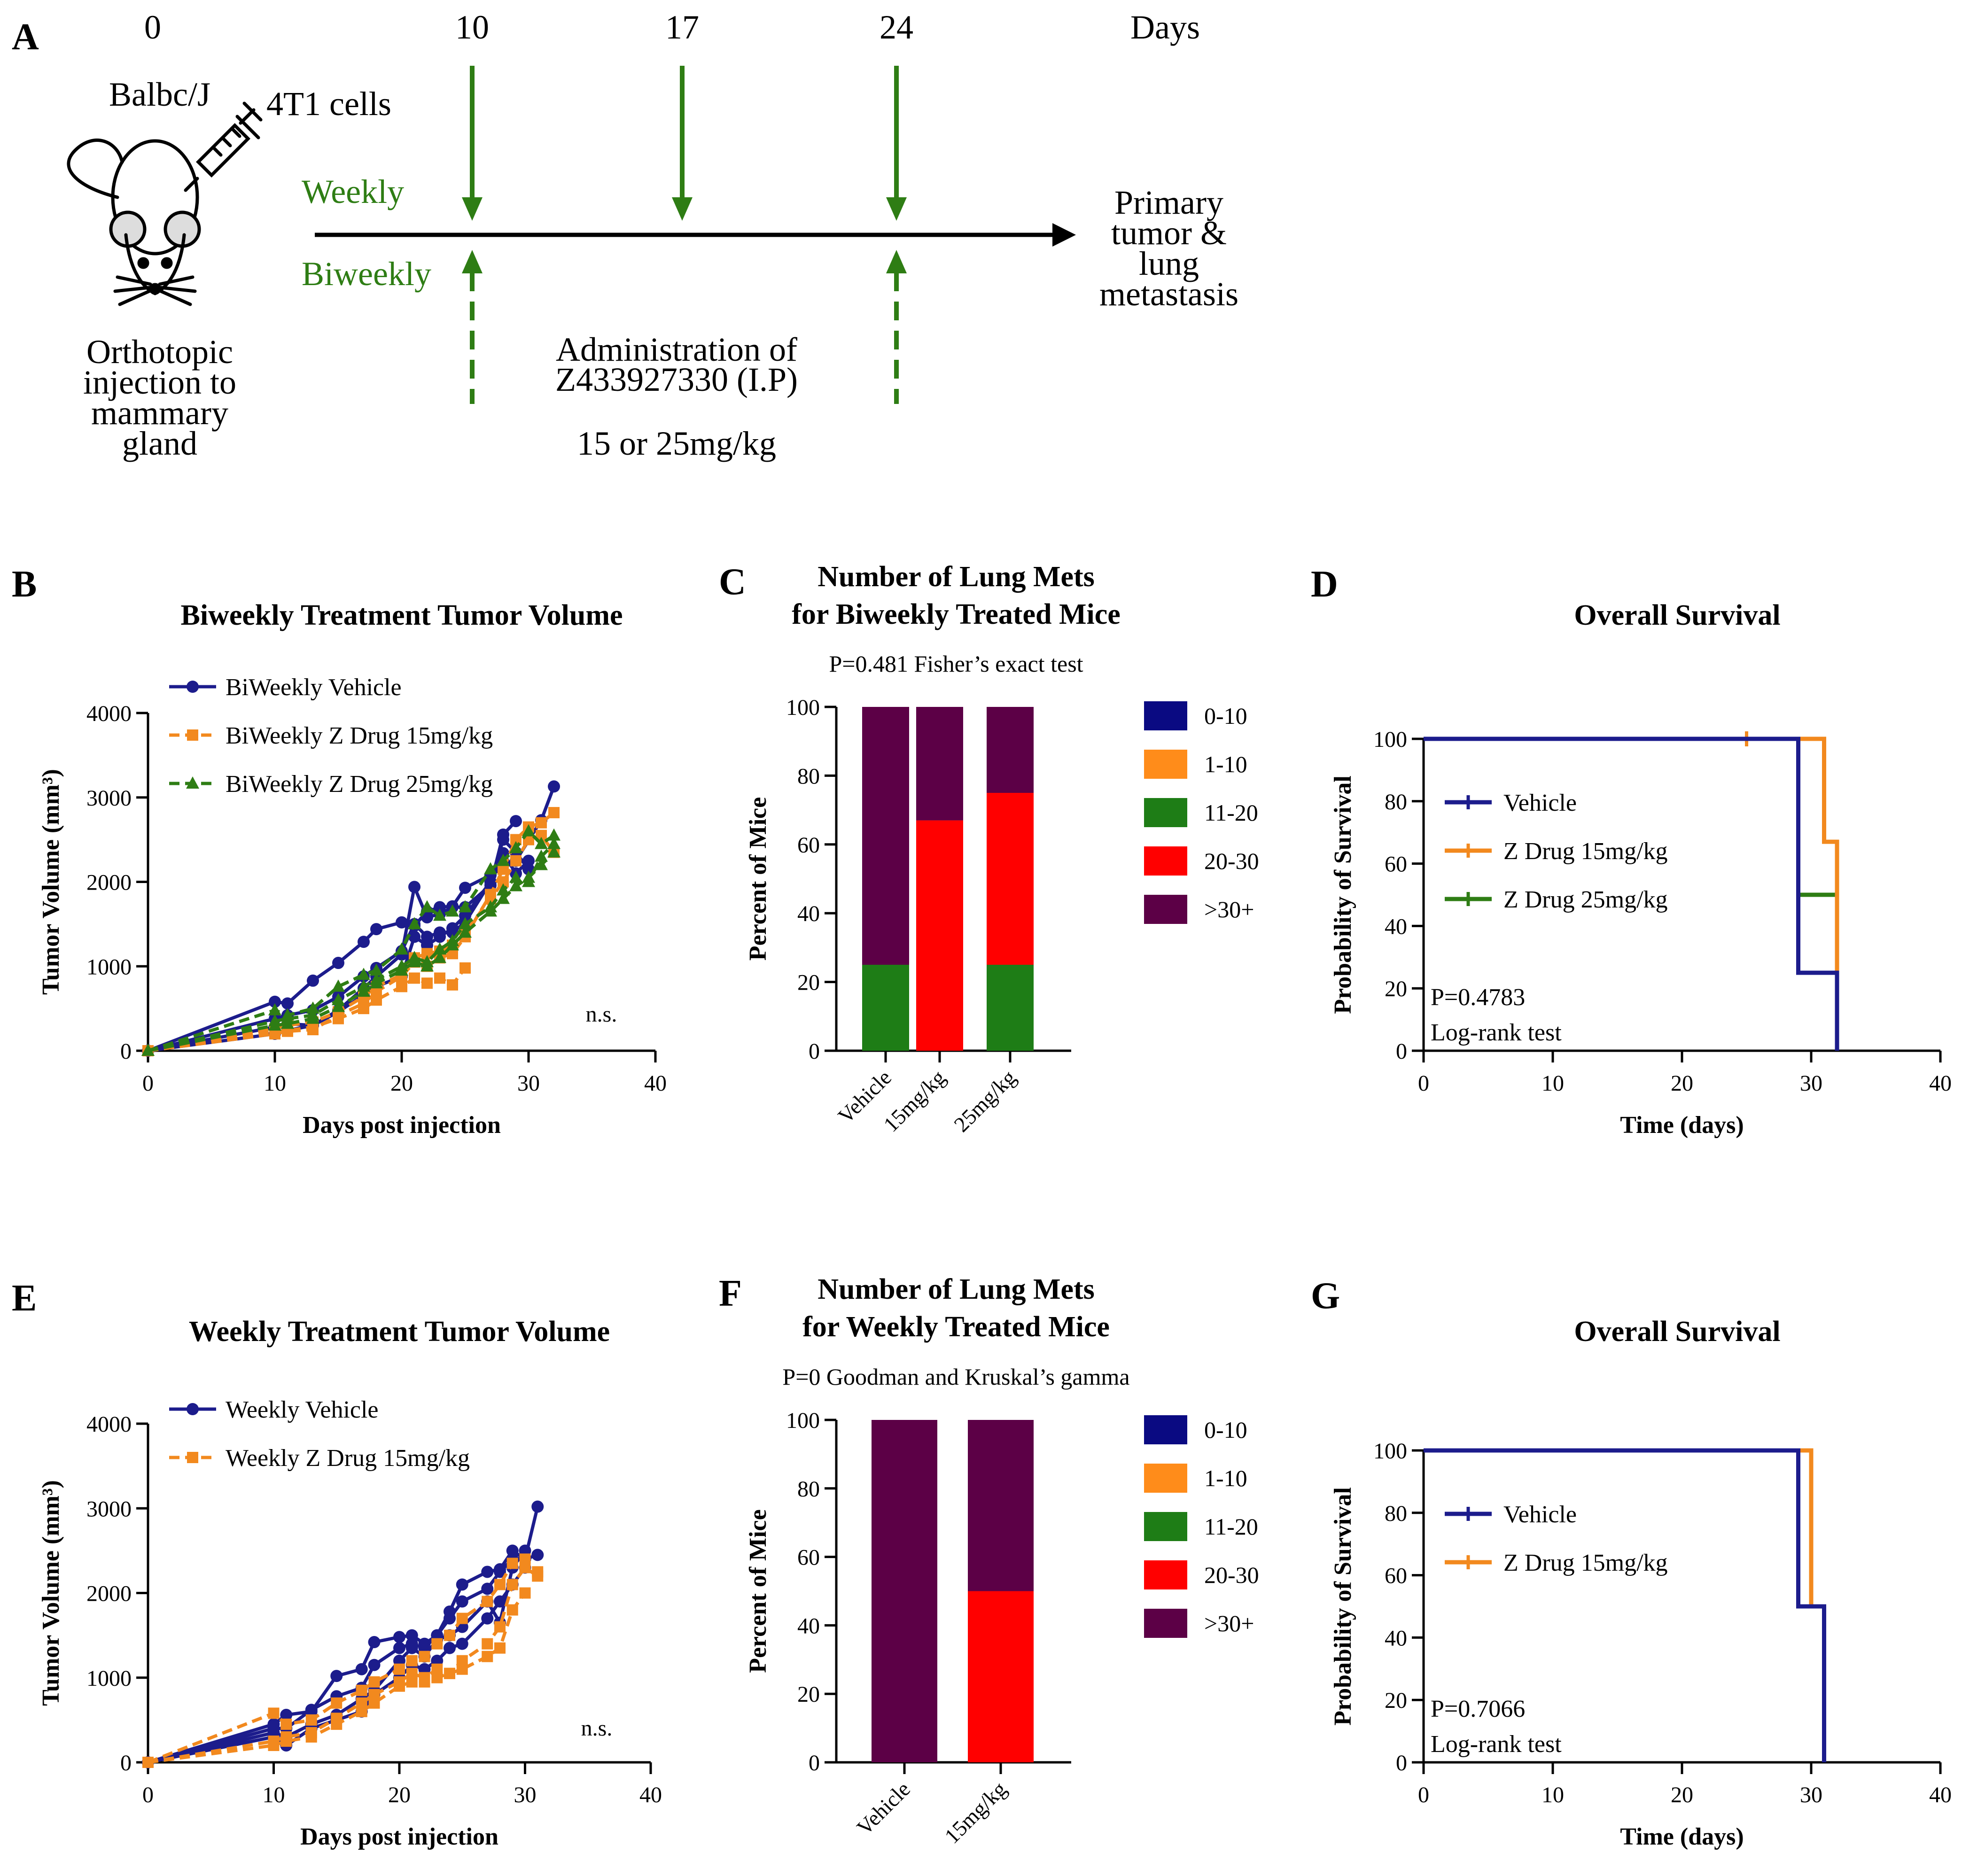 The height and width of the screenshot is (1876, 1962). Describe the element at coordinates (682, 27) in the screenshot. I see `day-tick-17: 17` at that location.